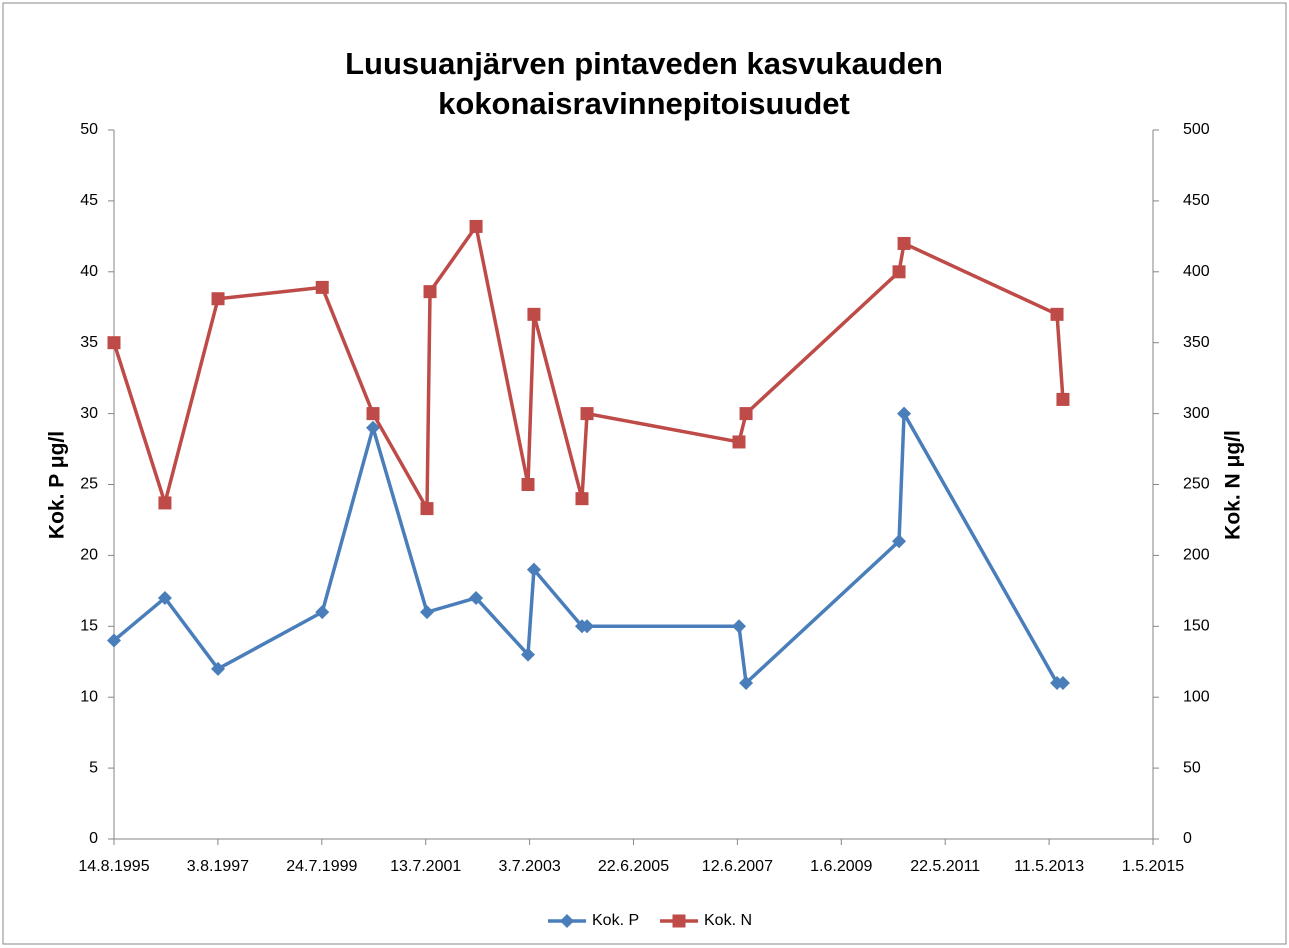 The width and height of the screenshot is (1289, 948). Describe the element at coordinates (89, 626) in the screenshot. I see `y-tick-label: 15` at that location.